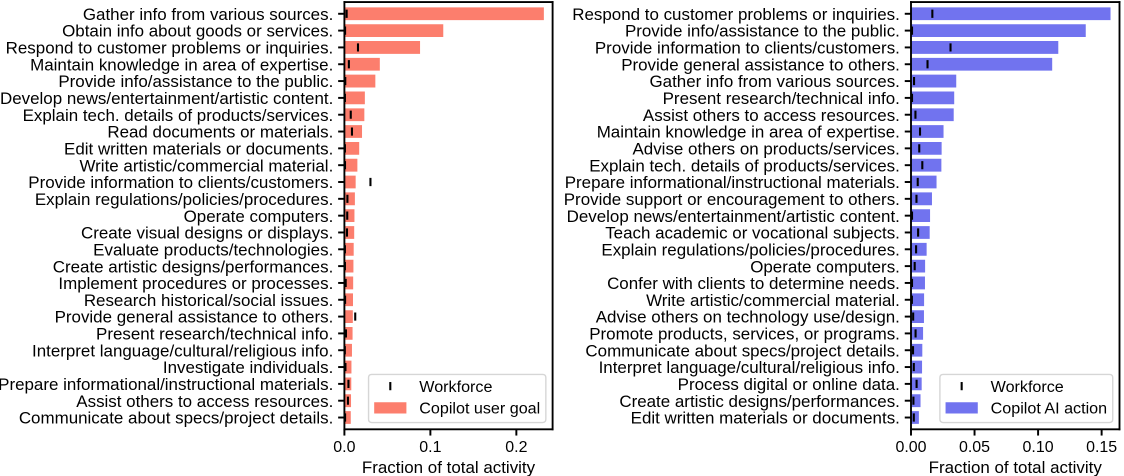 The width and height of the screenshot is (1124, 476). Describe the element at coordinates (974, 447) in the screenshot. I see `svg-text: 0.05` at that location.